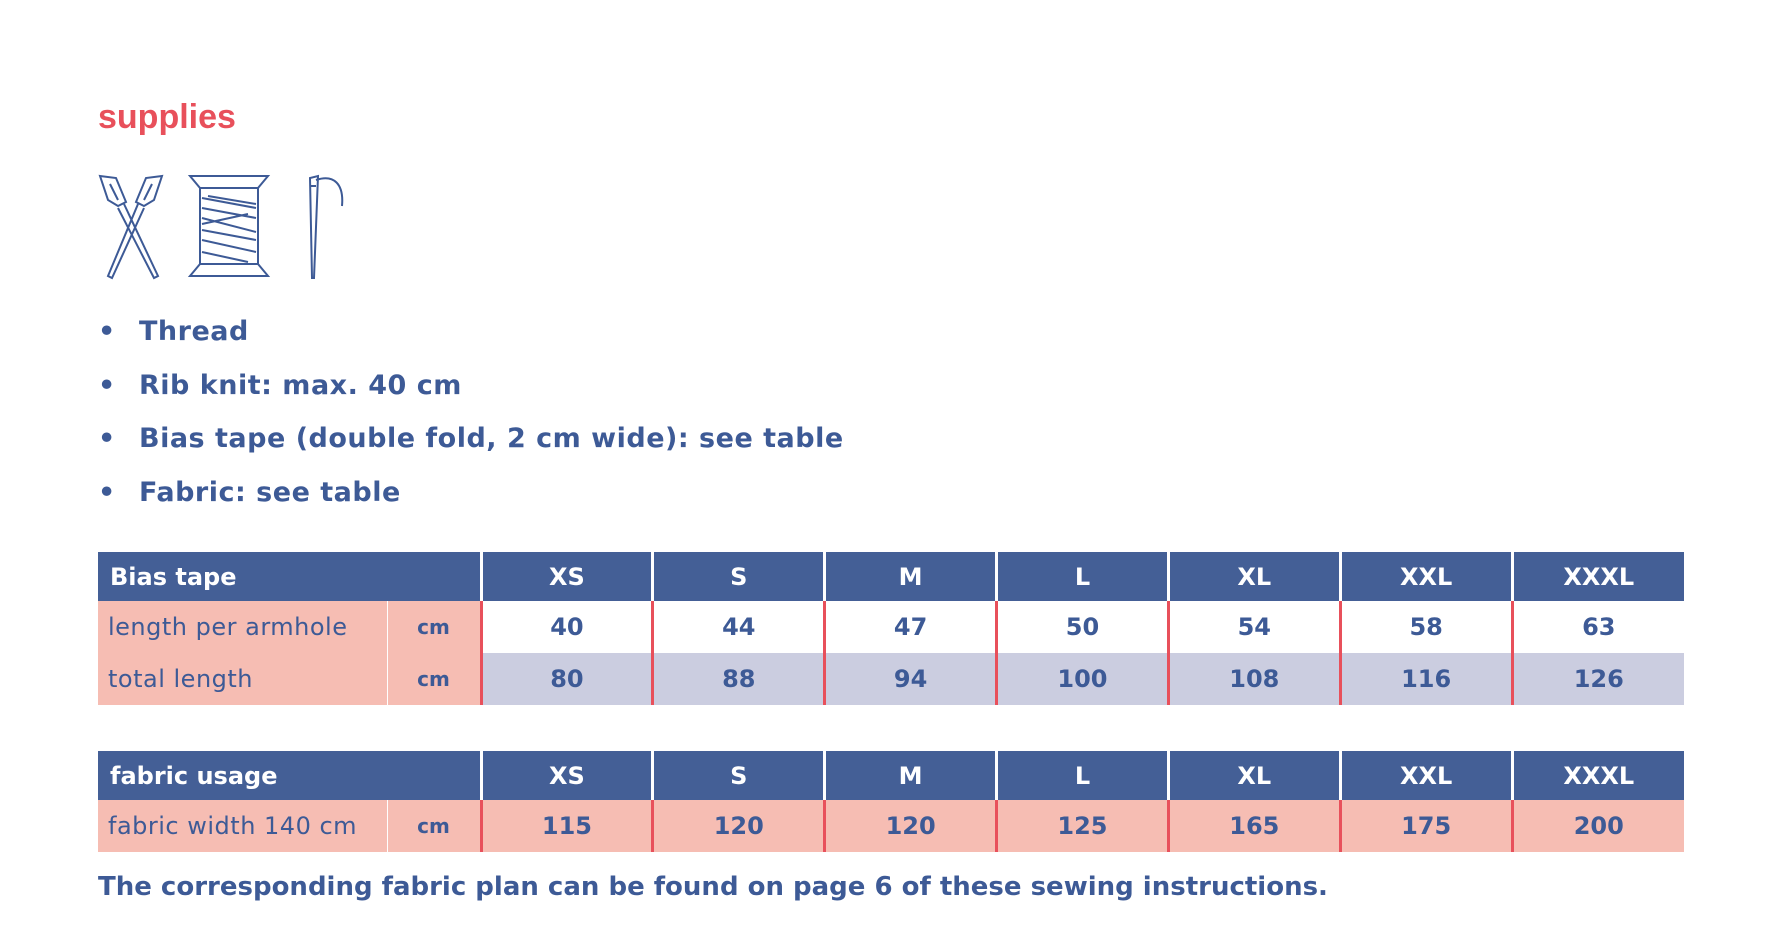 The image size is (1776, 948). I want to click on value-cell: 115, so click(566, 826).